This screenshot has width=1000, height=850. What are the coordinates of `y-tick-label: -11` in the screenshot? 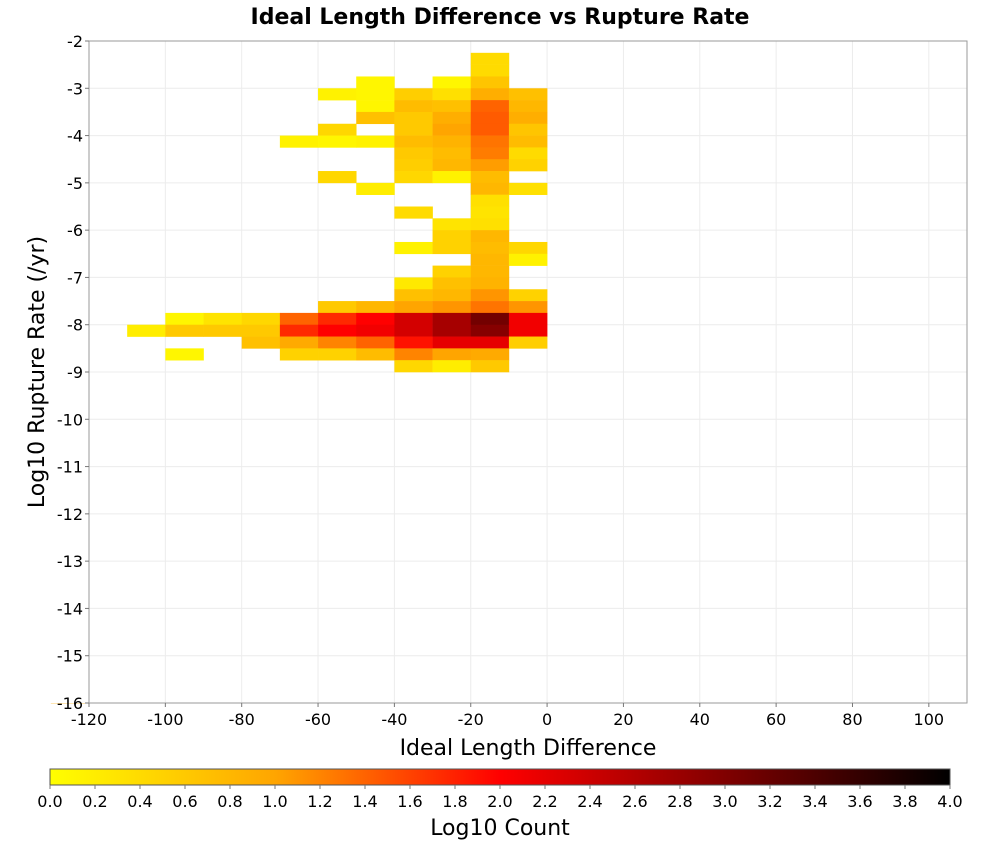 It's located at (70, 467).